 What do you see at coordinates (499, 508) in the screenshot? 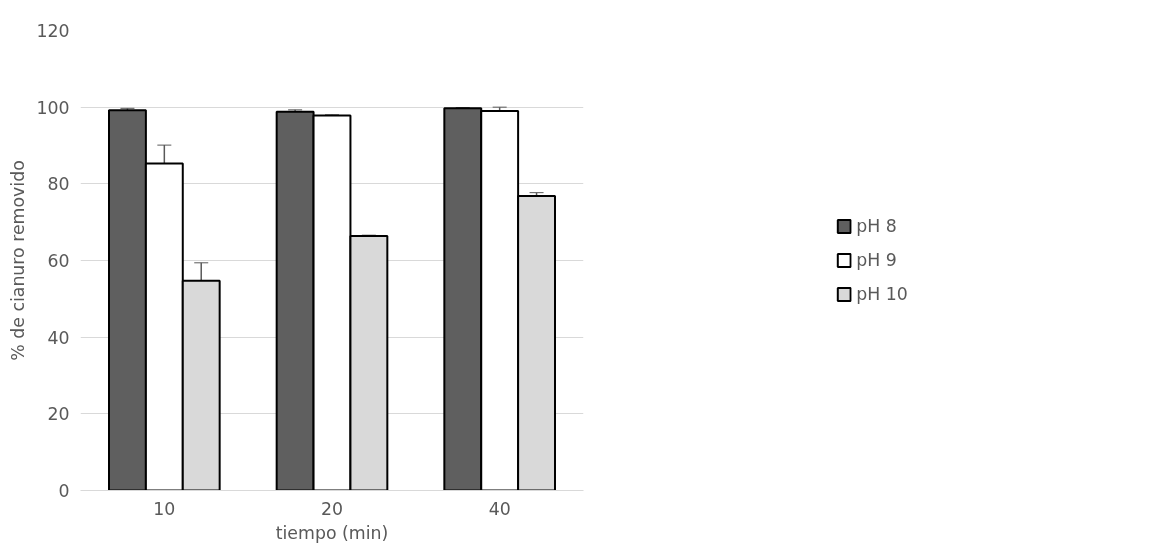
I see `x-tick-label: 40` at bounding box center [499, 508].